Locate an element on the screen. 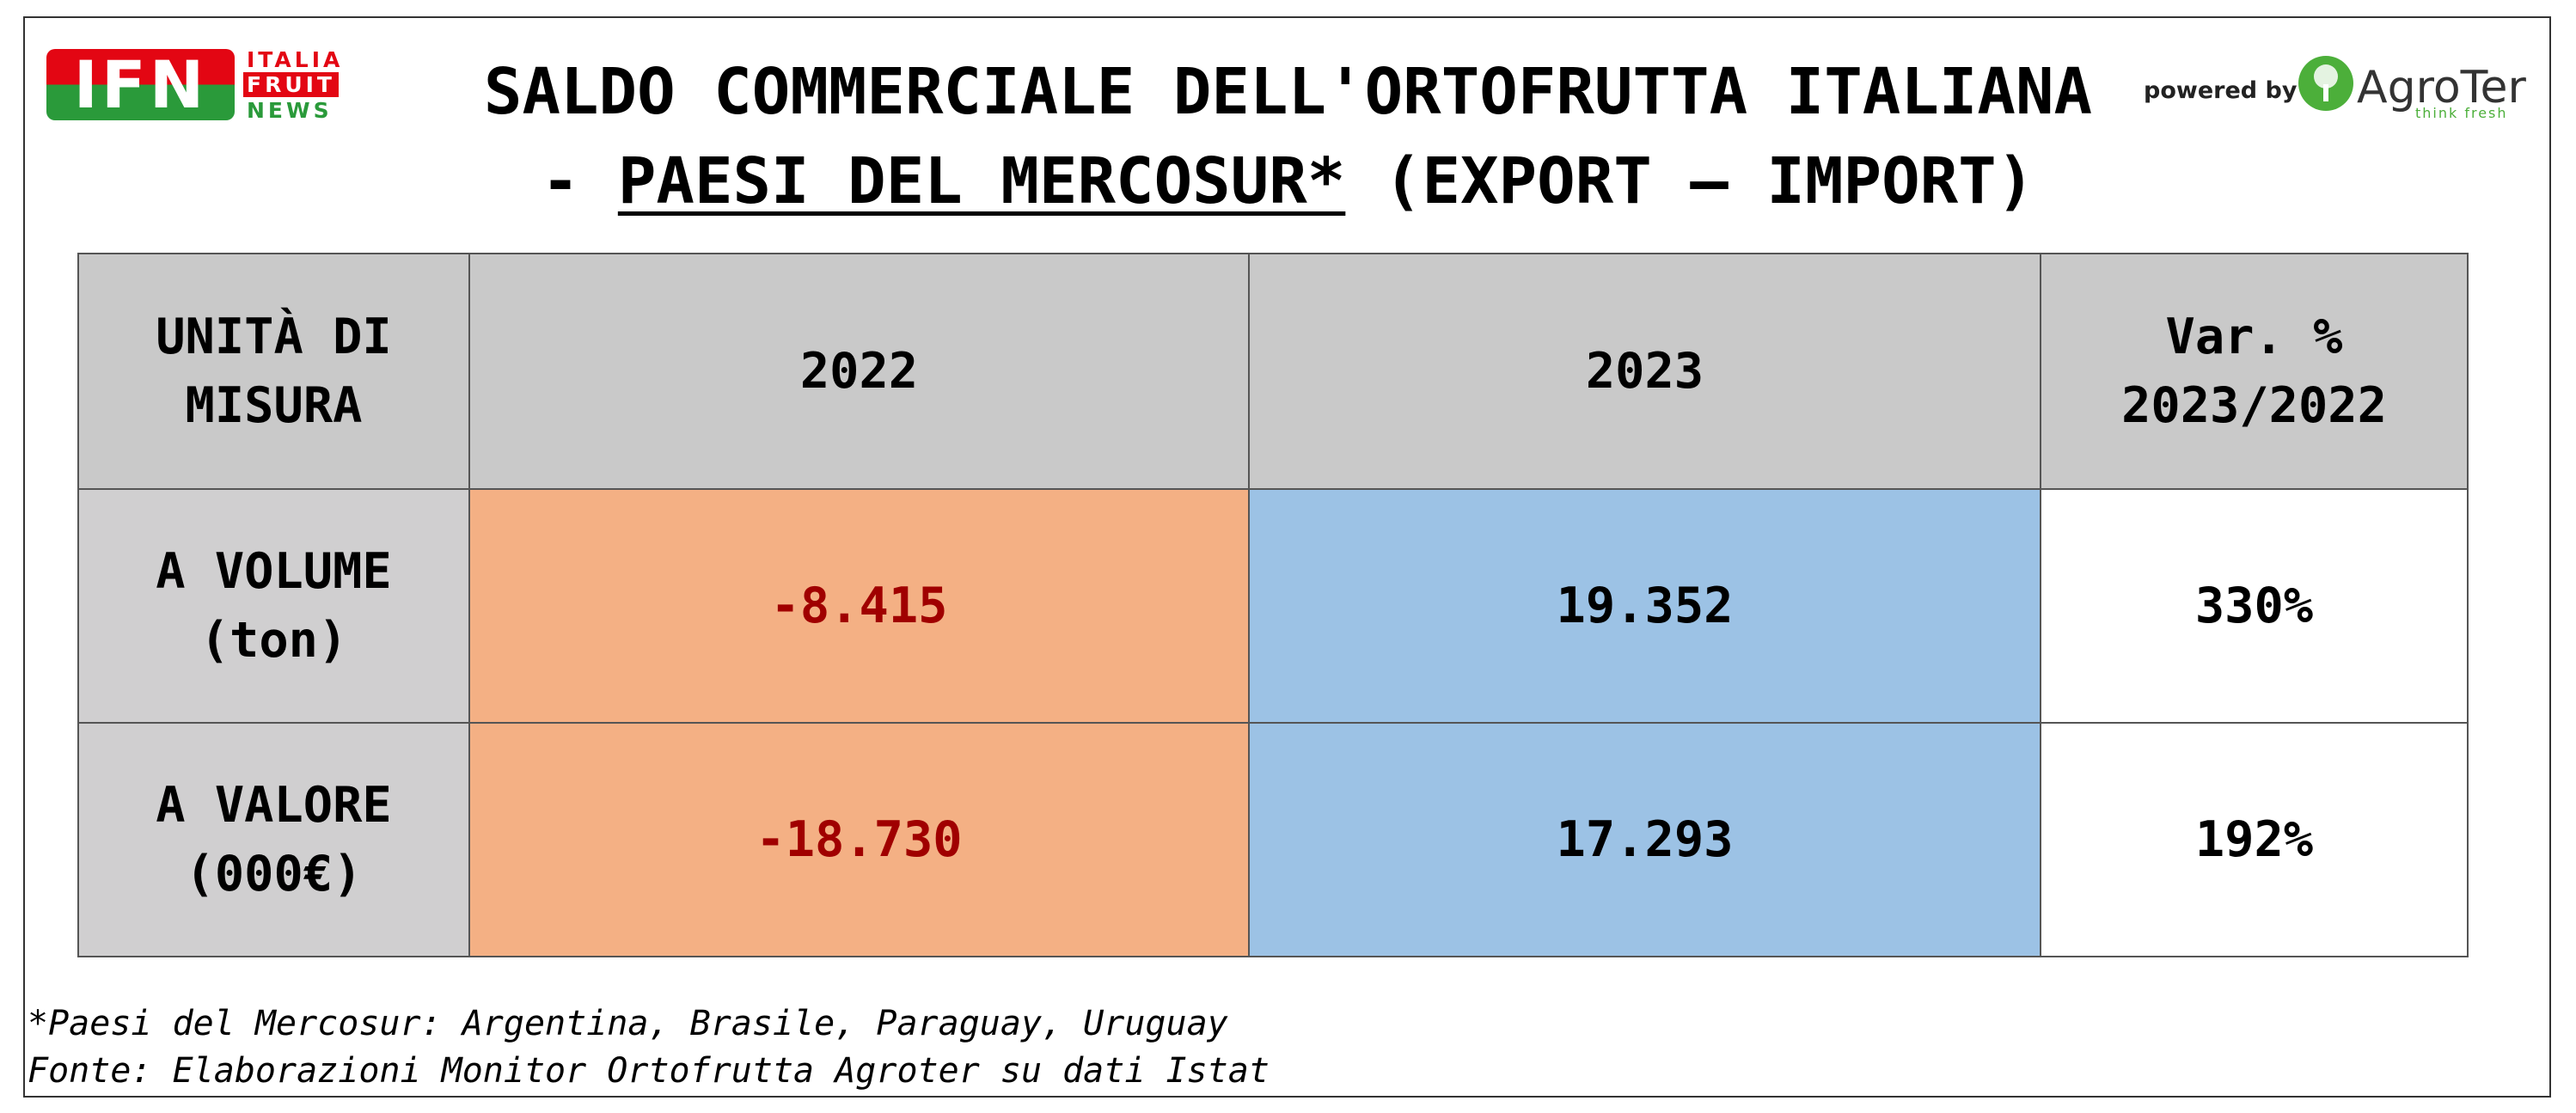 The height and width of the screenshot is (1113, 2576). agroter-tagline: think fresh is located at coordinates (2461, 113).